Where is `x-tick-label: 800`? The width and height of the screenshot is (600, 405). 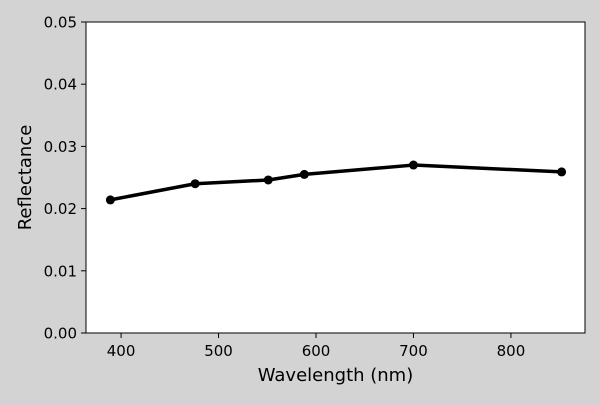
x-tick-label: 800 is located at coordinates (511, 351).